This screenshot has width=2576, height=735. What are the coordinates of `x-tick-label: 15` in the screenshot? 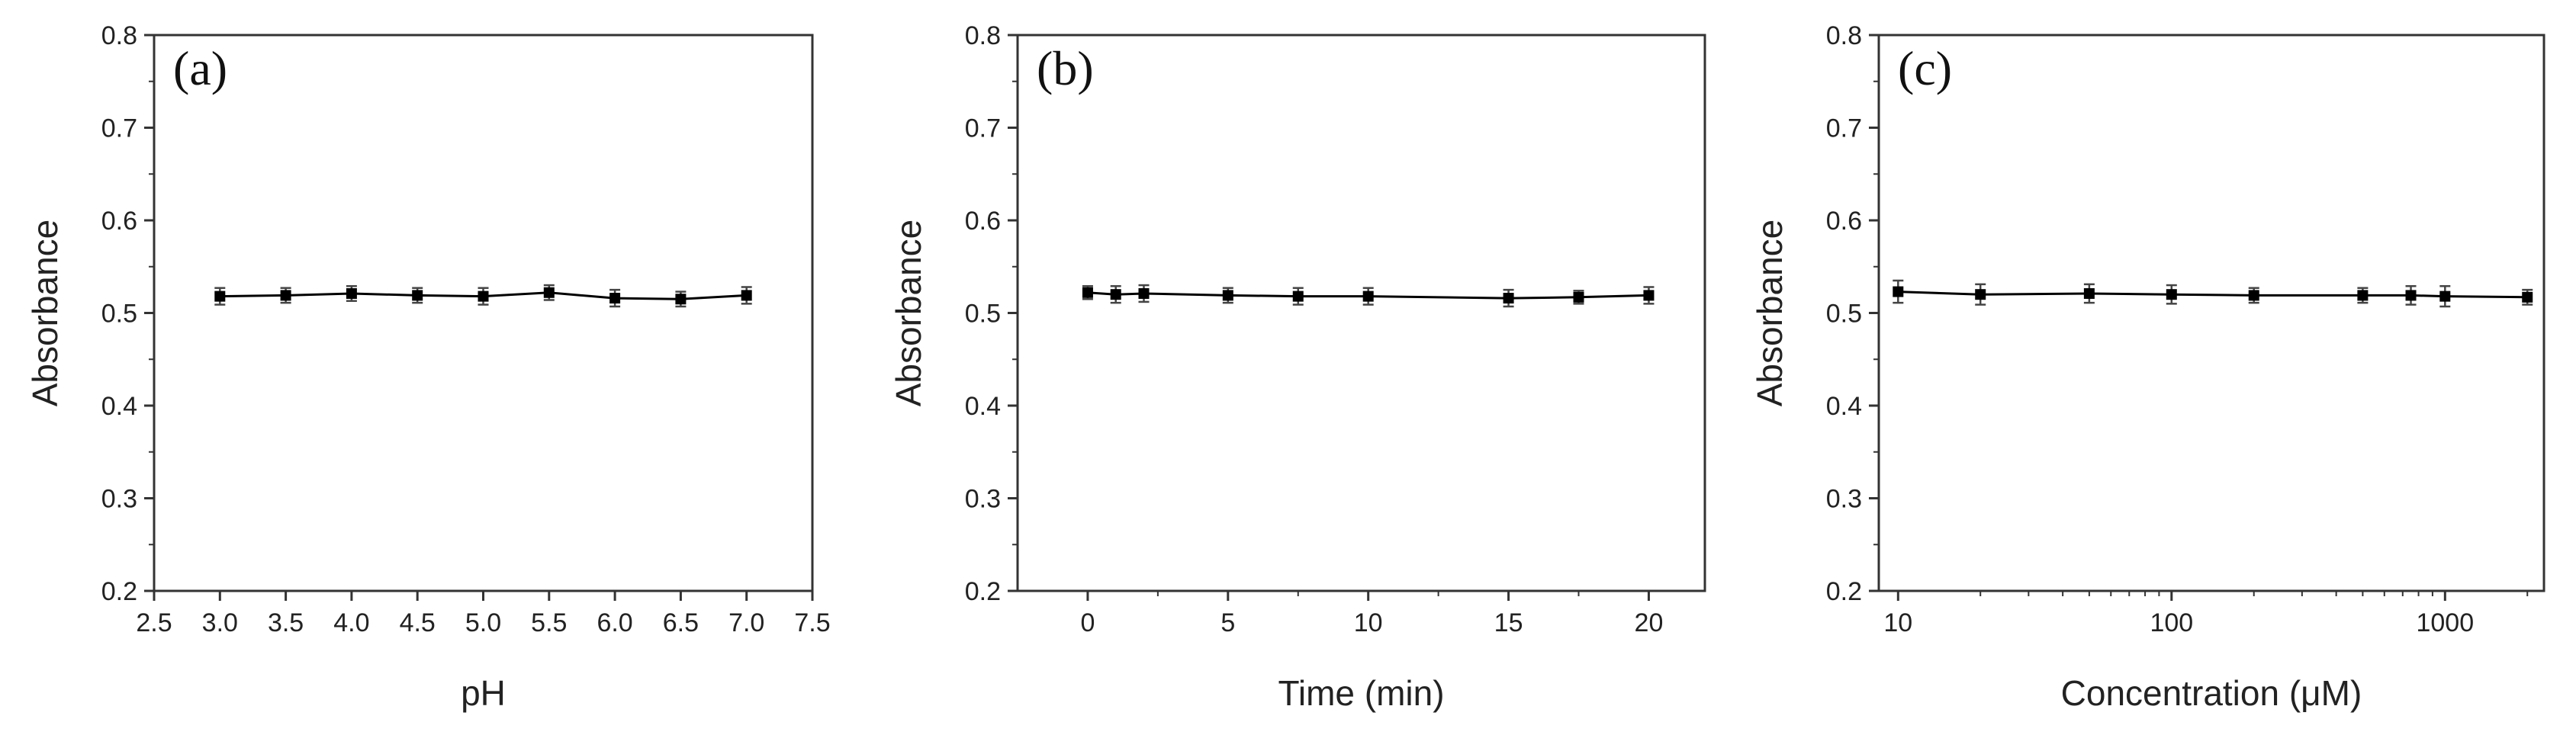 It's located at (1508, 622).